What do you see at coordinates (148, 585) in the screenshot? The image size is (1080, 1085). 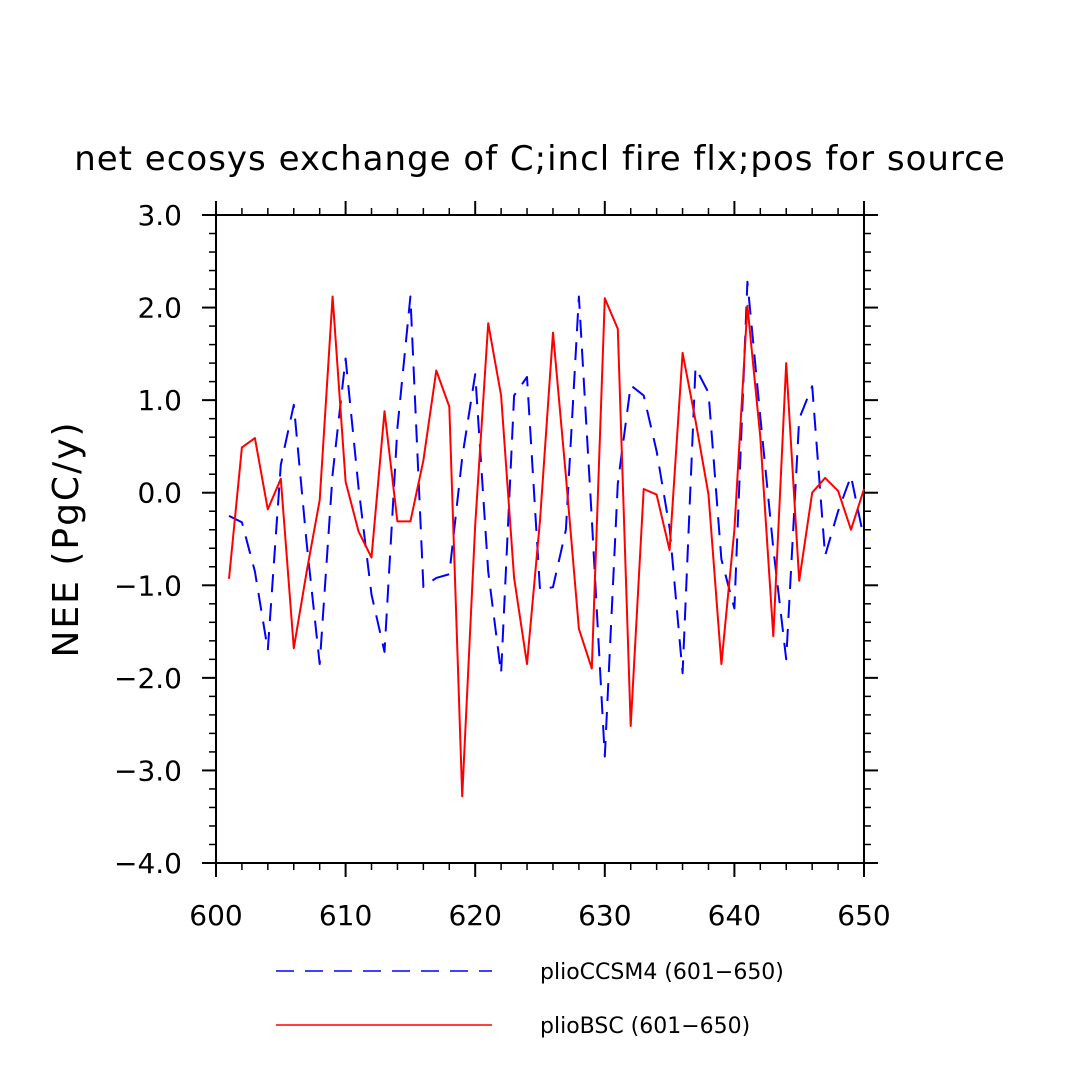 I see `y-tick-label: −1.0` at bounding box center [148, 585].